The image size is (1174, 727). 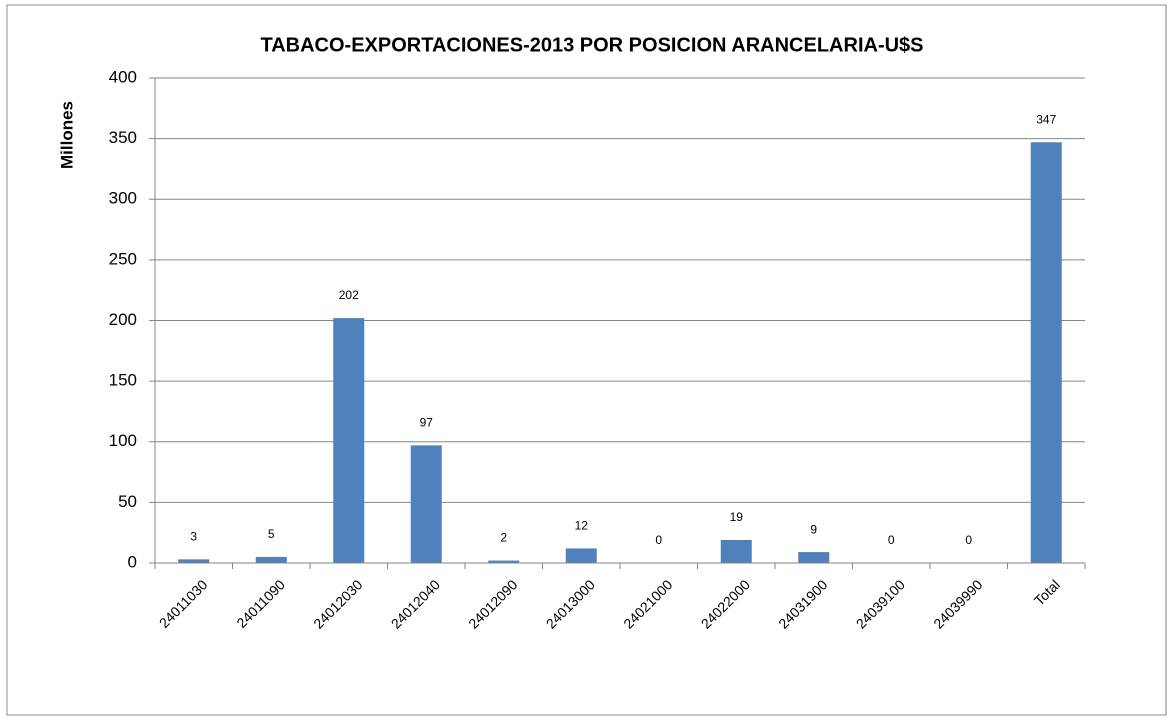 I want to click on data-label: 202, so click(x=349, y=295).